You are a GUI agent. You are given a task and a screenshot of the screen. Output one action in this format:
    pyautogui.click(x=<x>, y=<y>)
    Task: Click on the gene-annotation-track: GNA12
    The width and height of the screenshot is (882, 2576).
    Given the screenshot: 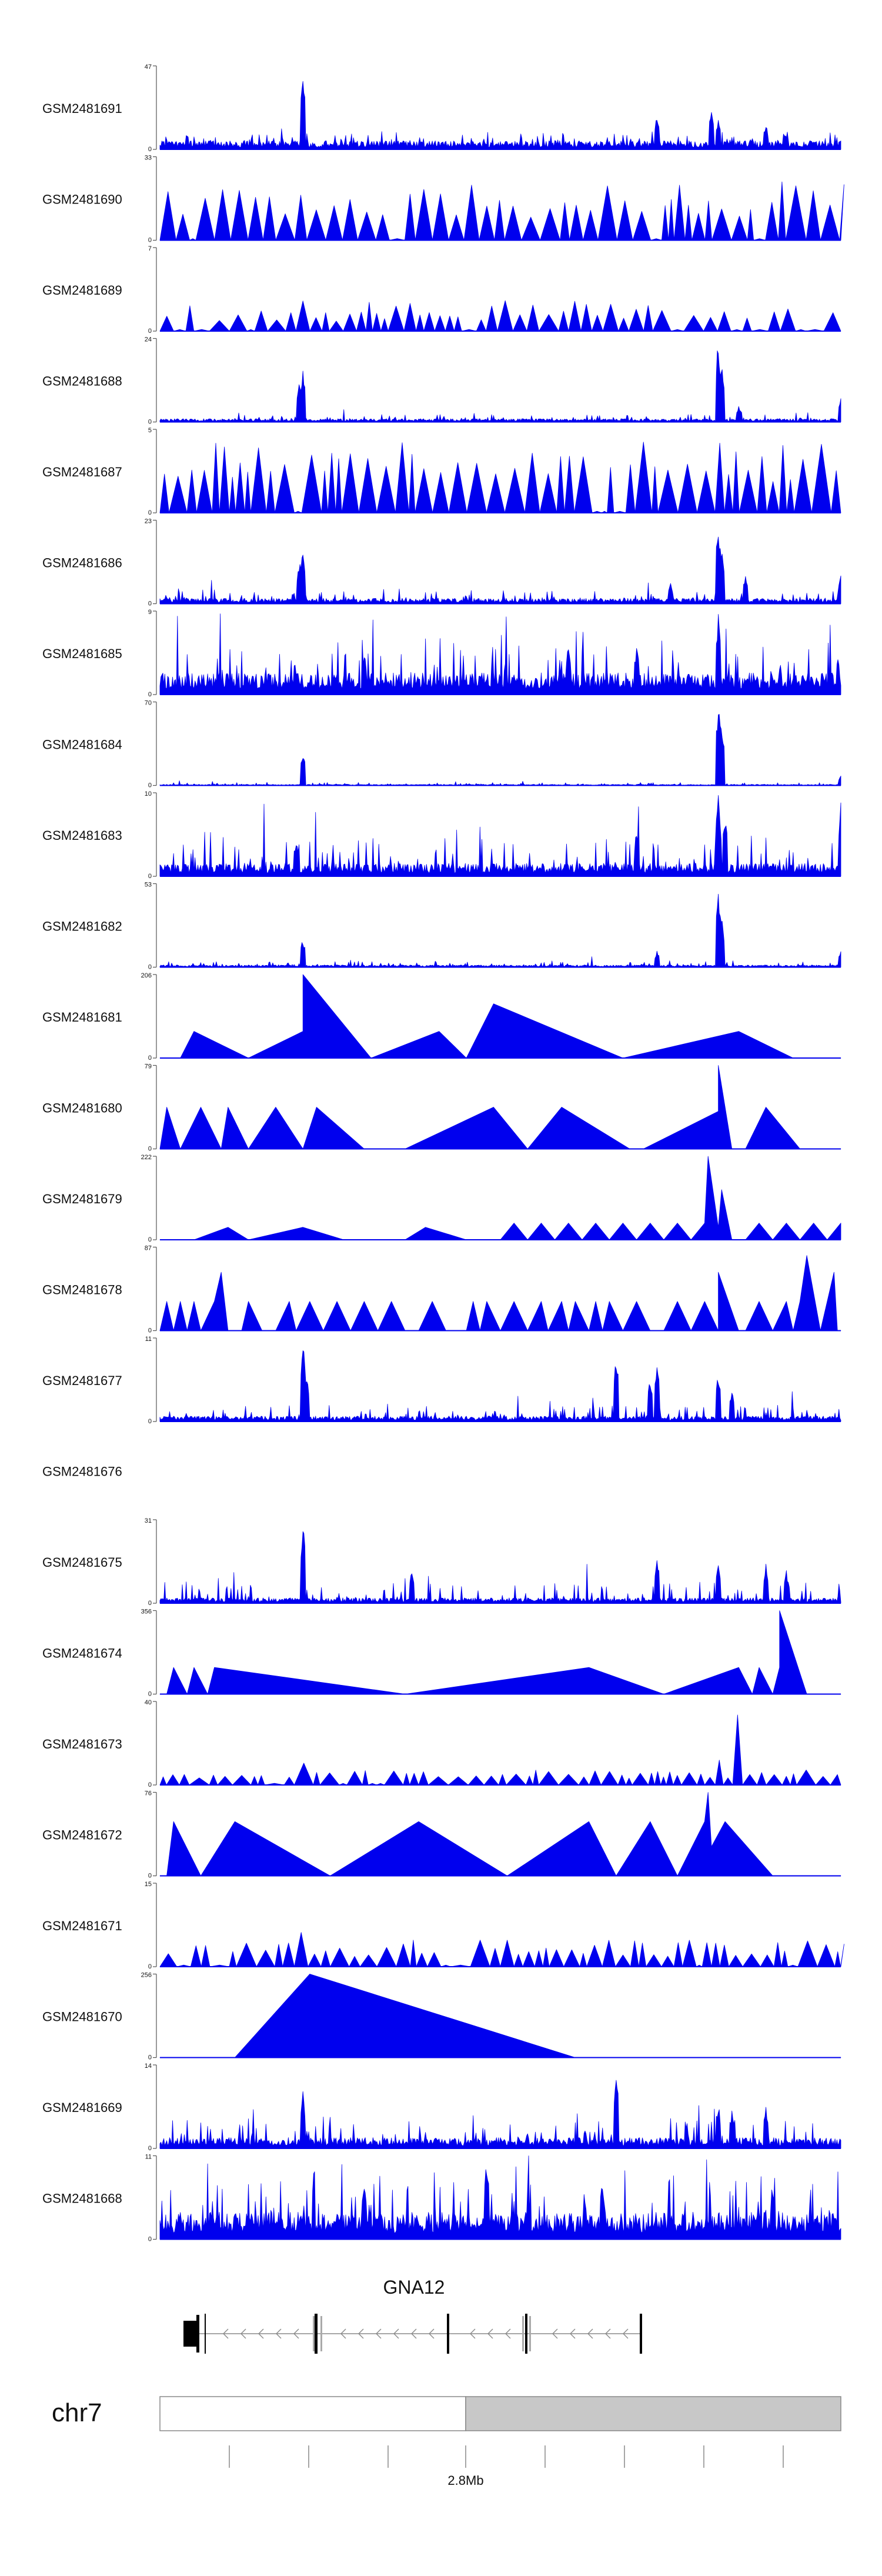 What is the action you would take?
    pyautogui.click(x=412, y=2315)
    